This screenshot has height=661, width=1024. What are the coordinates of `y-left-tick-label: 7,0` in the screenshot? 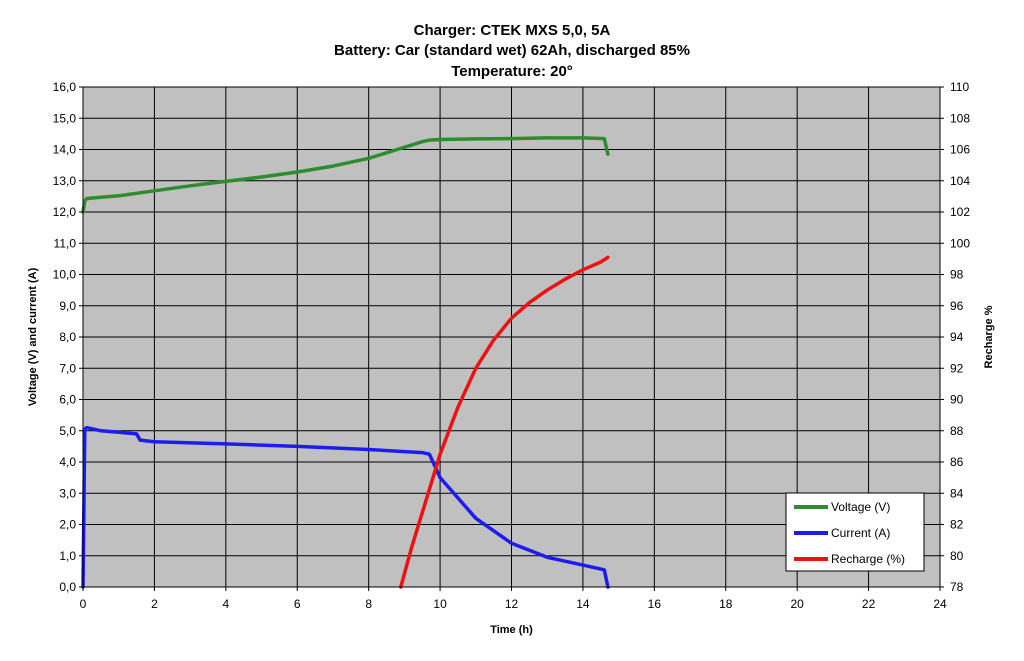 It's located at (67, 368).